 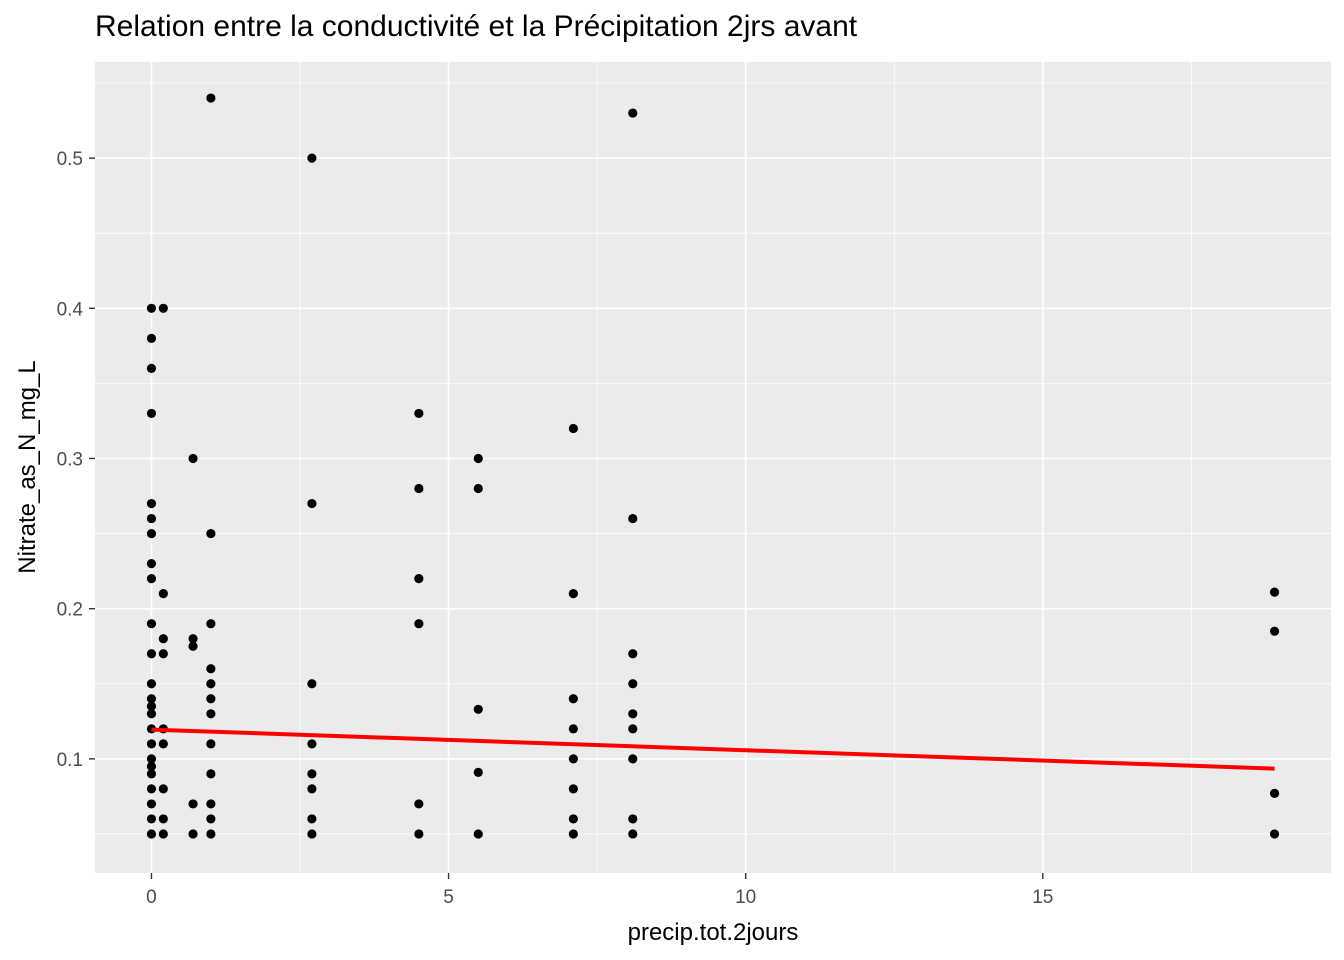 What do you see at coordinates (1042, 897) in the screenshot?
I see `x-tick-label: 15` at bounding box center [1042, 897].